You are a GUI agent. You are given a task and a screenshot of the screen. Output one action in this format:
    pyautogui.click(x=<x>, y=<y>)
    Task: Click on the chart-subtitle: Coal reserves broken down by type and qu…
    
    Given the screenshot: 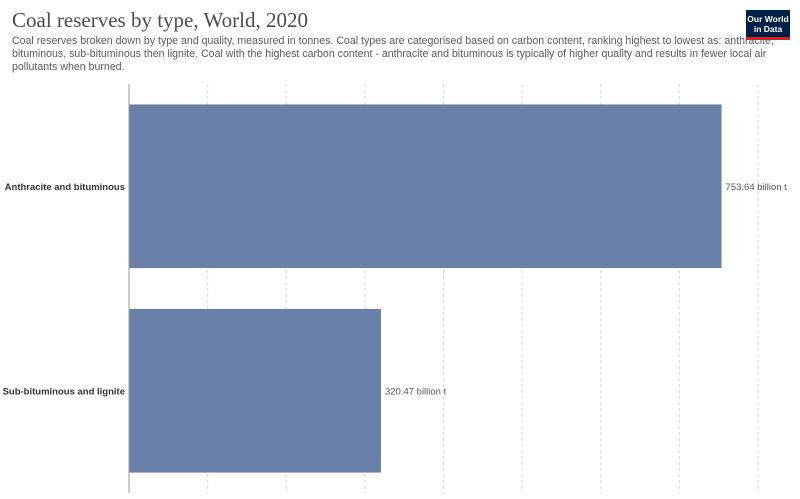 What is the action you would take?
    pyautogui.click(x=393, y=54)
    